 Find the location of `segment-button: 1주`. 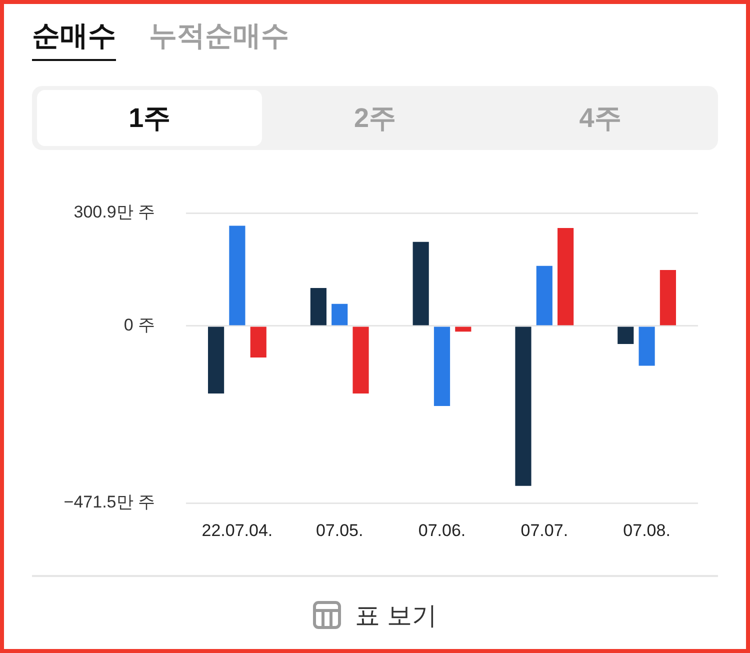

segment-button: 1주 is located at coordinates (149, 118).